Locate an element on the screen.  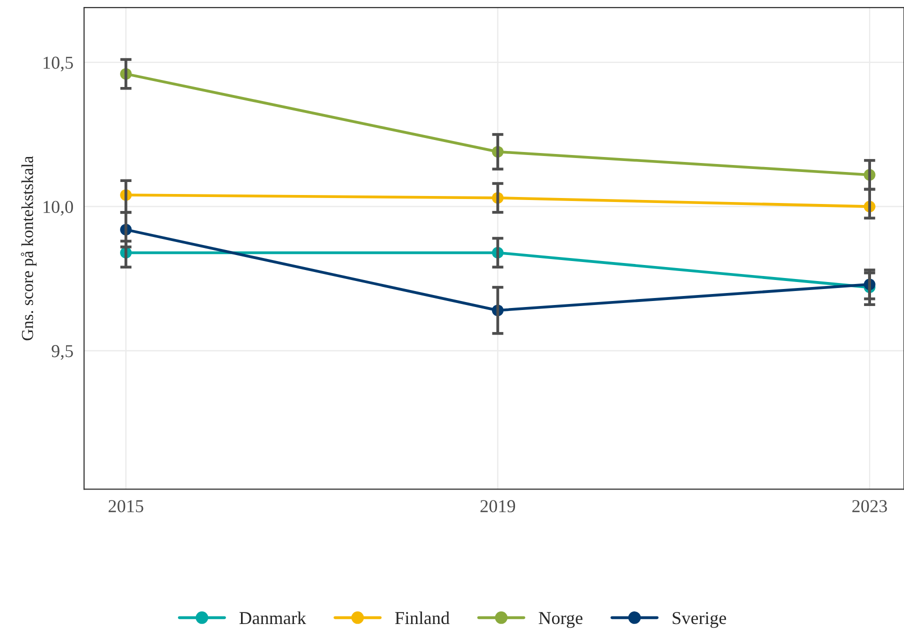
legend-label: Danmark is located at coordinates (272, 617).